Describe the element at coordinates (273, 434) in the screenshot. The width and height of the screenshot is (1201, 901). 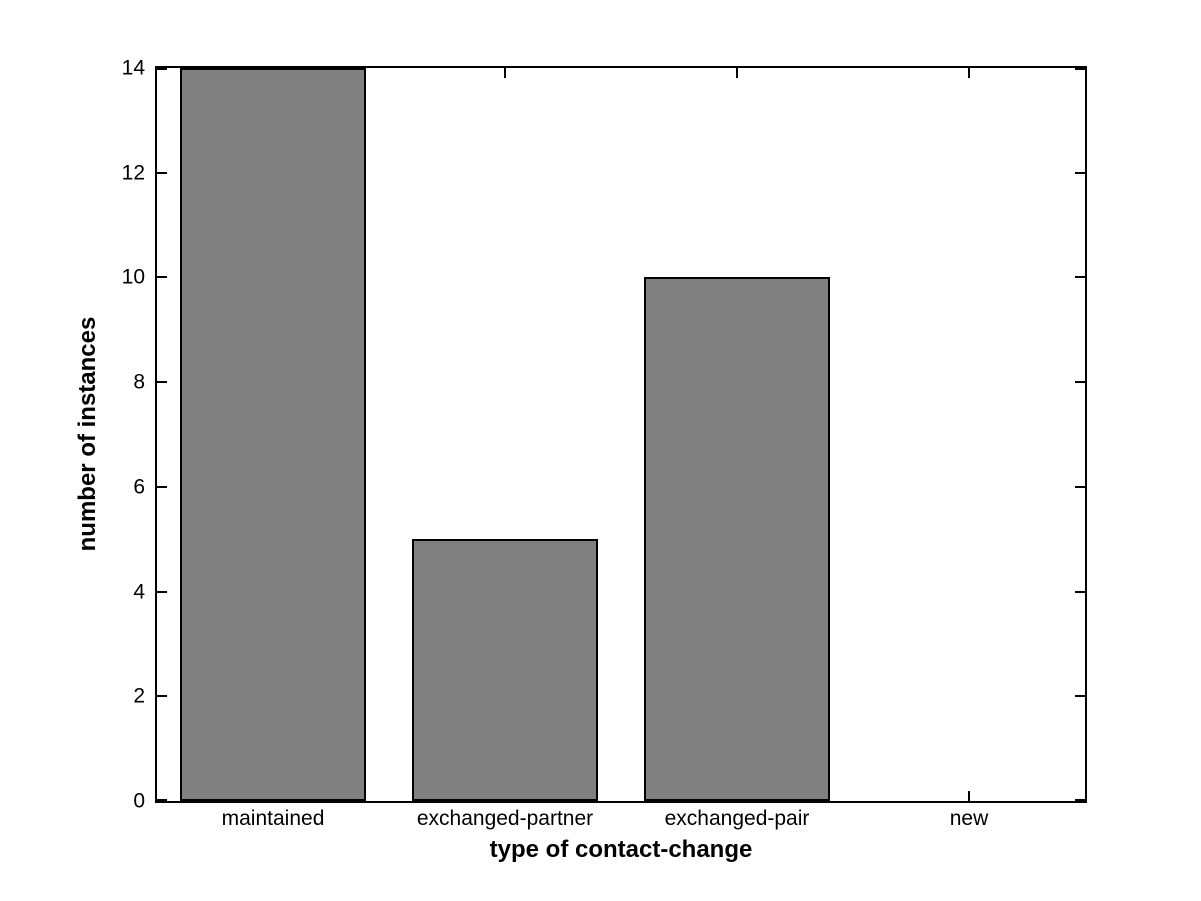
I see `bar-maintained` at that location.